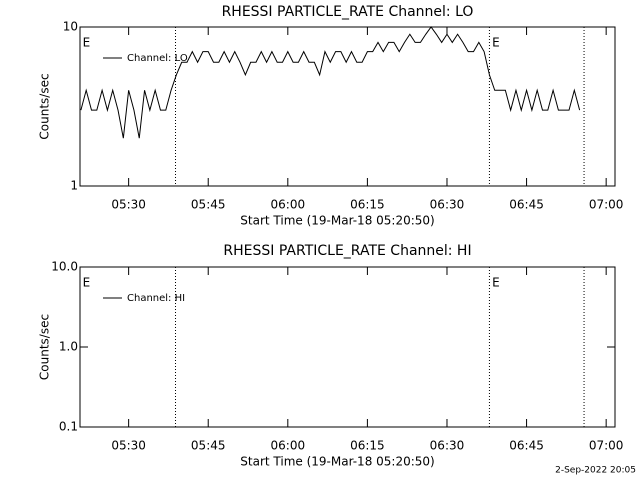 This screenshot has height=480, width=640. What do you see at coordinates (74, 186) in the screenshot?
I see `y-tick-label: 1` at bounding box center [74, 186].